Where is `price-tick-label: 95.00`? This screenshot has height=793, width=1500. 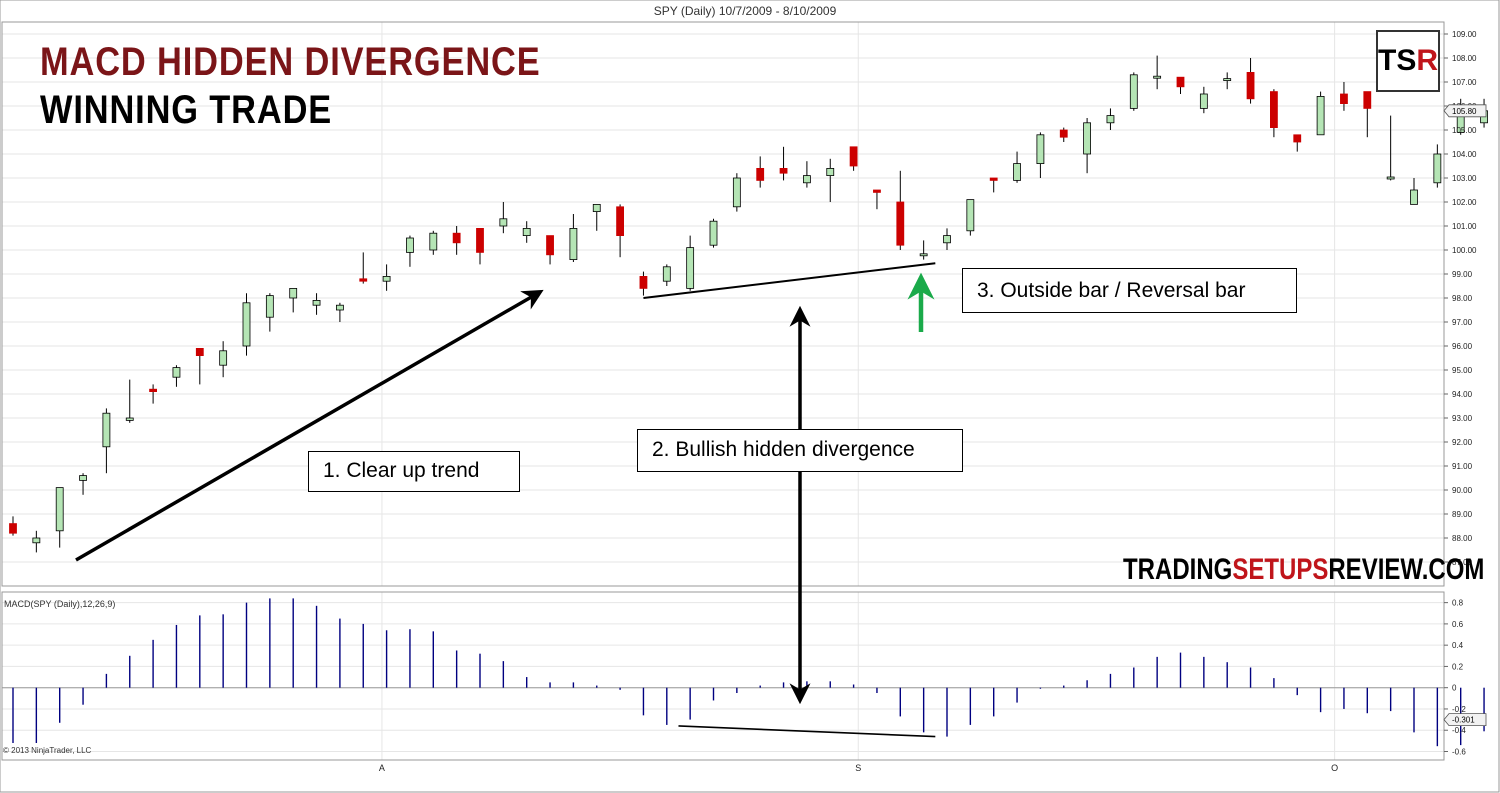 price-tick-label: 95.00 is located at coordinates (1462, 370).